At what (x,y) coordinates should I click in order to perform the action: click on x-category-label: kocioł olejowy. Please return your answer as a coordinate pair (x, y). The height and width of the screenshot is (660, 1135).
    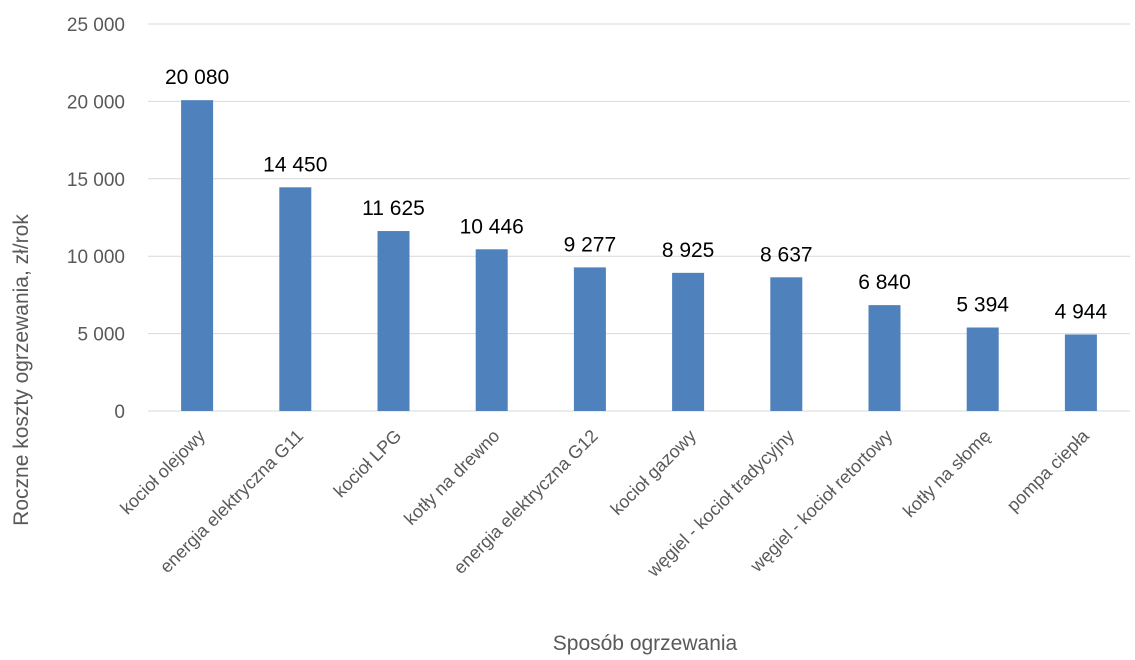
    Looking at the image, I should click on (162, 472).